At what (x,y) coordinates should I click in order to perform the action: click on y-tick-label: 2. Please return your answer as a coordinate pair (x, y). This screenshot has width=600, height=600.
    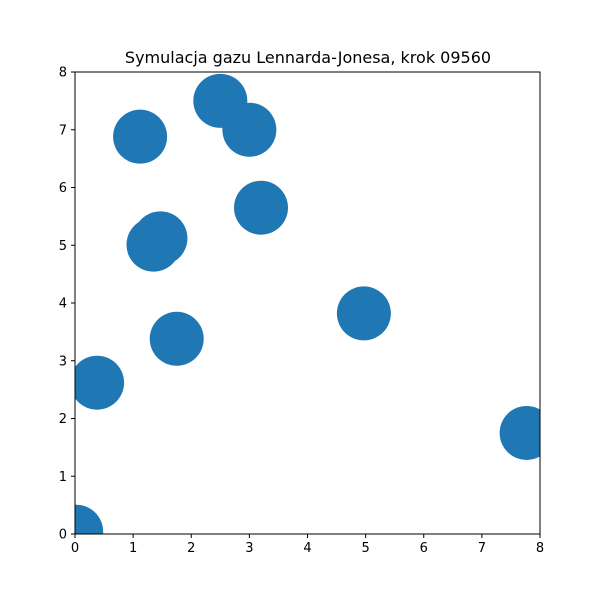
    Looking at the image, I should click on (63, 419).